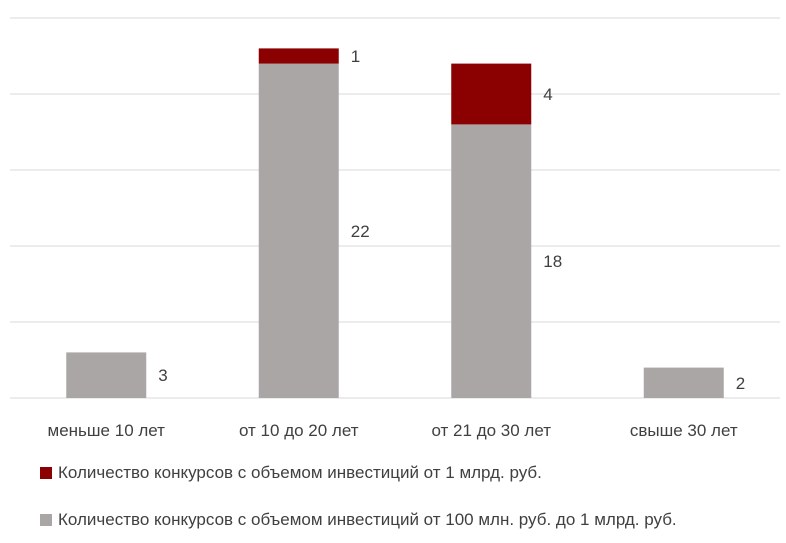  What do you see at coordinates (360, 231) in the screenshot?
I see `data-label: 22` at bounding box center [360, 231].